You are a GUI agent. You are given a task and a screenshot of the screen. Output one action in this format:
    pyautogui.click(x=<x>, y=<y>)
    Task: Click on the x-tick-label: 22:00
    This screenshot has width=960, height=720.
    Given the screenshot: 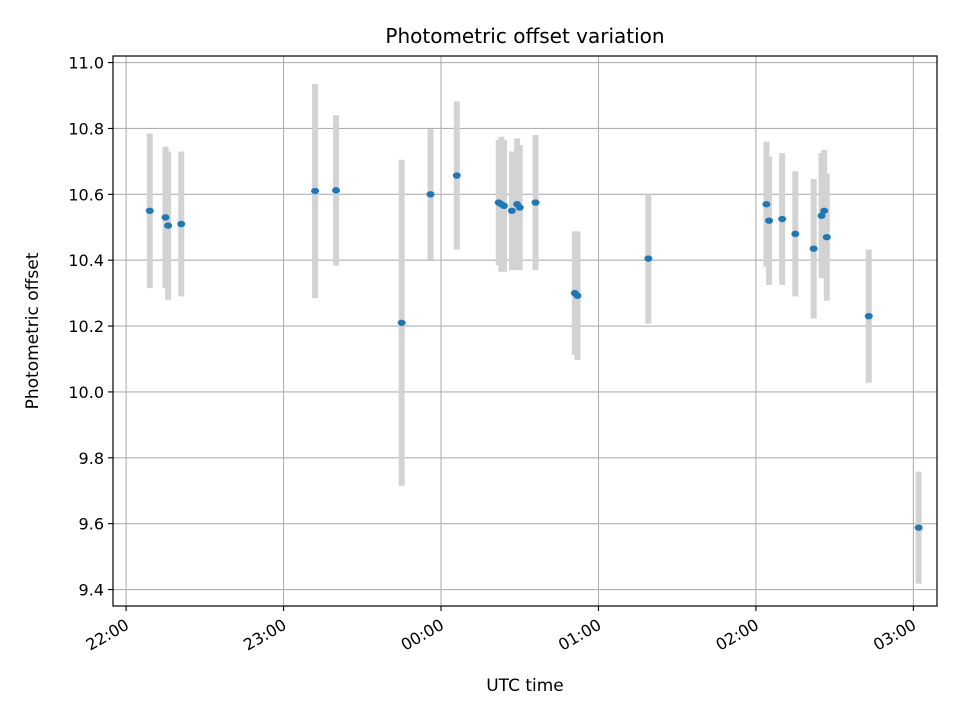 What is the action you would take?
    pyautogui.click(x=107, y=635)
    